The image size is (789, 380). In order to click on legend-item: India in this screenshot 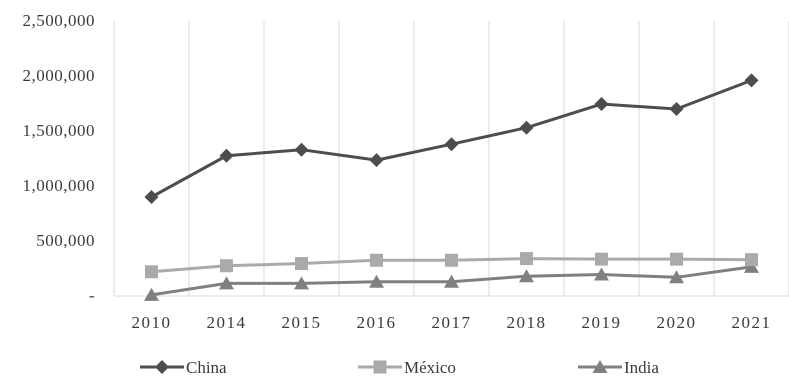, I will do `click(618, 366)`.